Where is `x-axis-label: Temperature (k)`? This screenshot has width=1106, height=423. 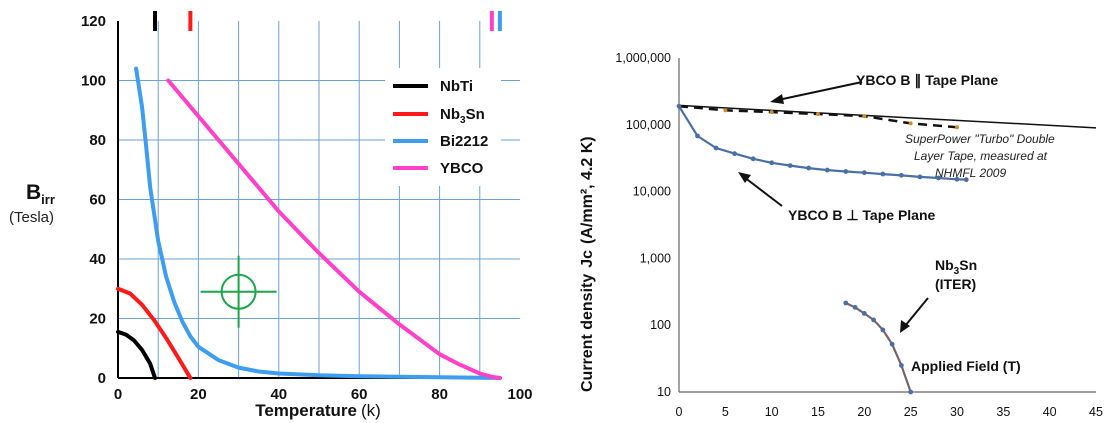 x-axis-label: Temperature (k) is located at coordinates (318, 410).